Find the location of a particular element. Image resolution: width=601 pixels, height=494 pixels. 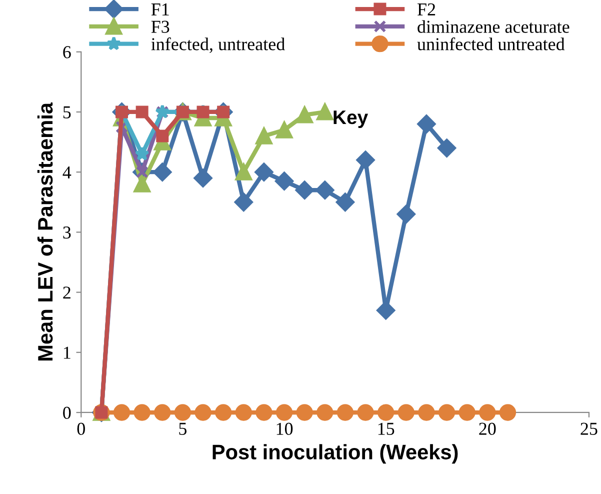

legend-label: diminazene aceturate is located at coordinates (494, 26).